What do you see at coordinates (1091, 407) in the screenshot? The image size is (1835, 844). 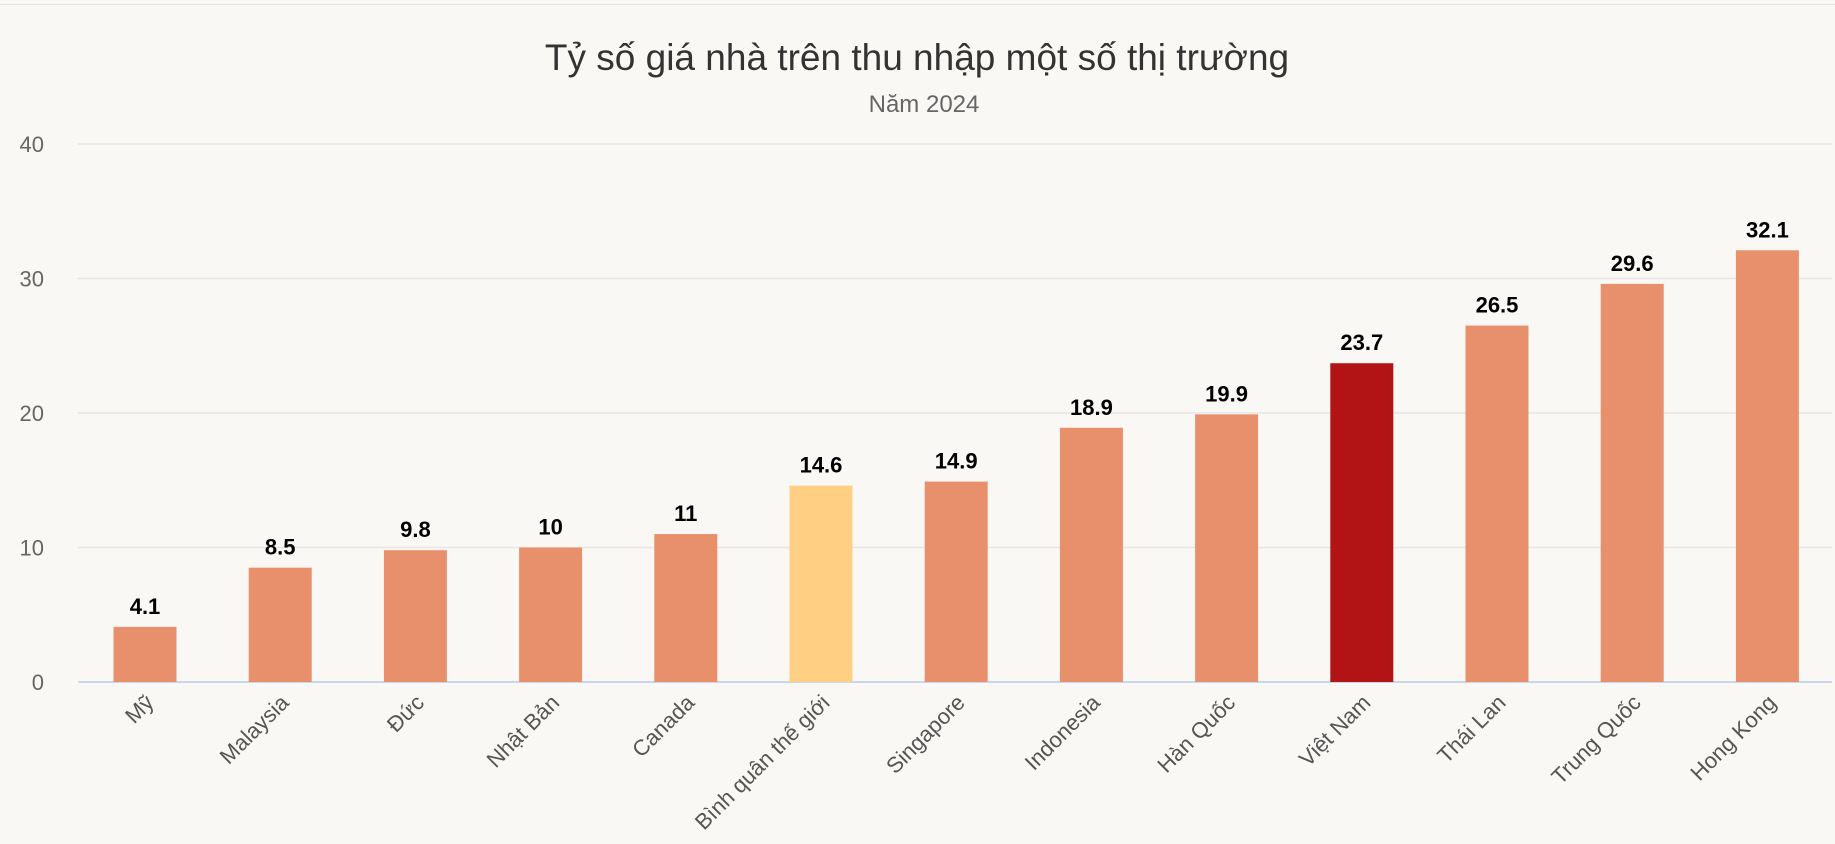 I see `data-label: 18.9` at bounding box center [1091, 407].